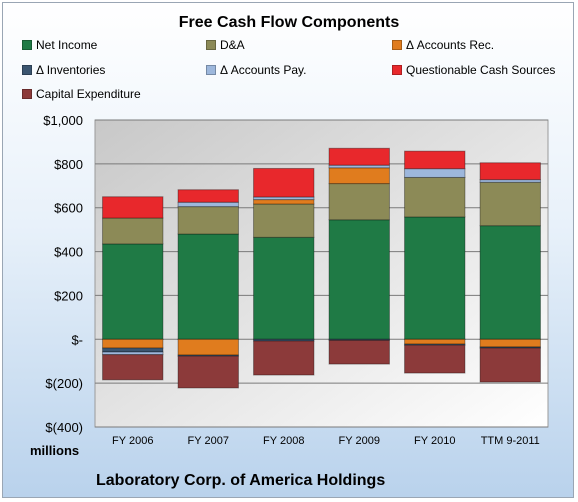 The image size is (578, 502). What do you see at coordinates (67, 45) in the screenshot?
I see `legend-label: Net Income` at bounding box center [67, 45].